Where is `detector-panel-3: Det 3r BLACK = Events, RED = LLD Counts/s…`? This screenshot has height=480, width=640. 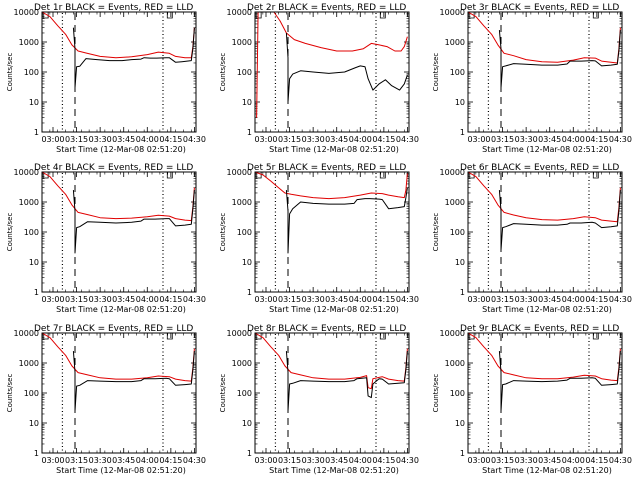
detector-panel-3: Det 3r BLACK = Events, RED = LLD Counts/s… is located at coordinates (532, 78).